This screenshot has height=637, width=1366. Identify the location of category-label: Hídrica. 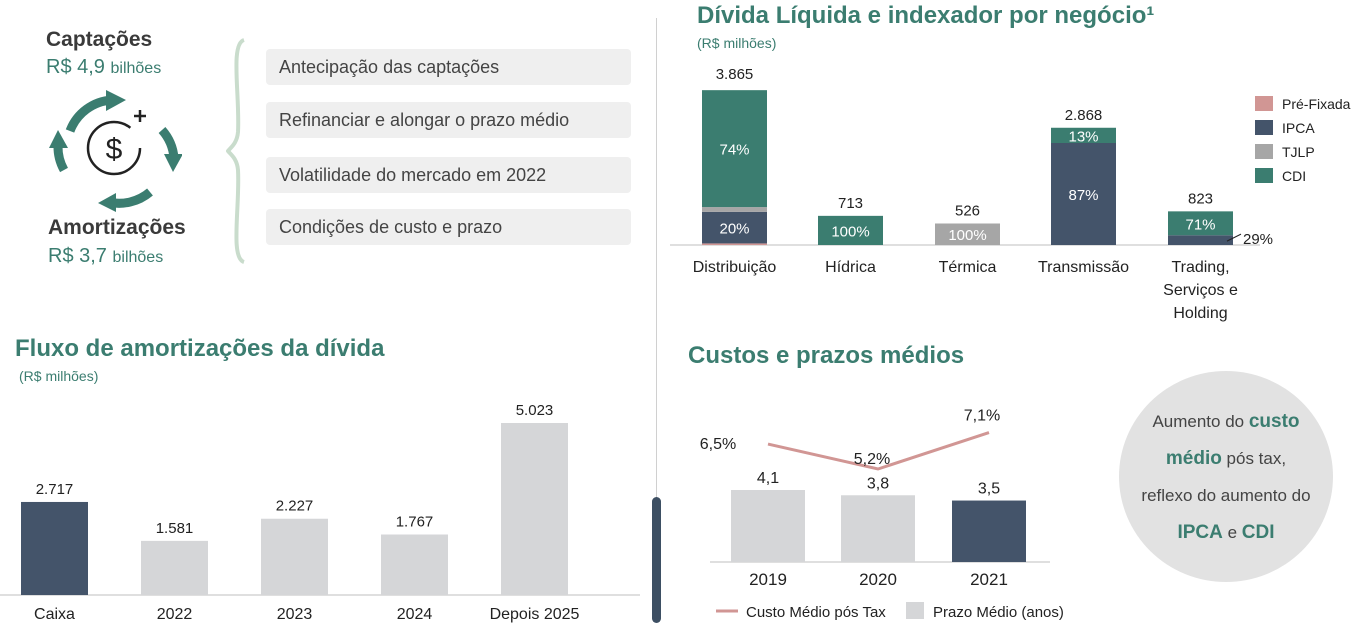
(850, 267).